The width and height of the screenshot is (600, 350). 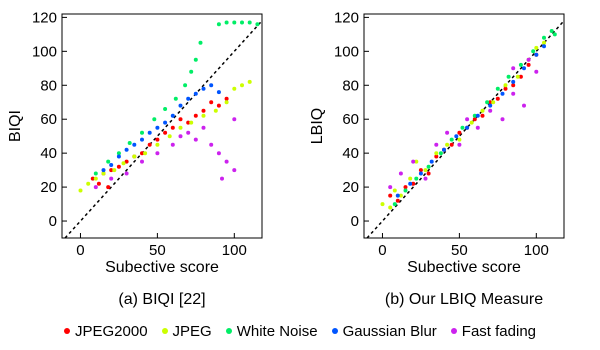 I want to click on y-tick-label-b-40: 40, so click(x=350, y=153).